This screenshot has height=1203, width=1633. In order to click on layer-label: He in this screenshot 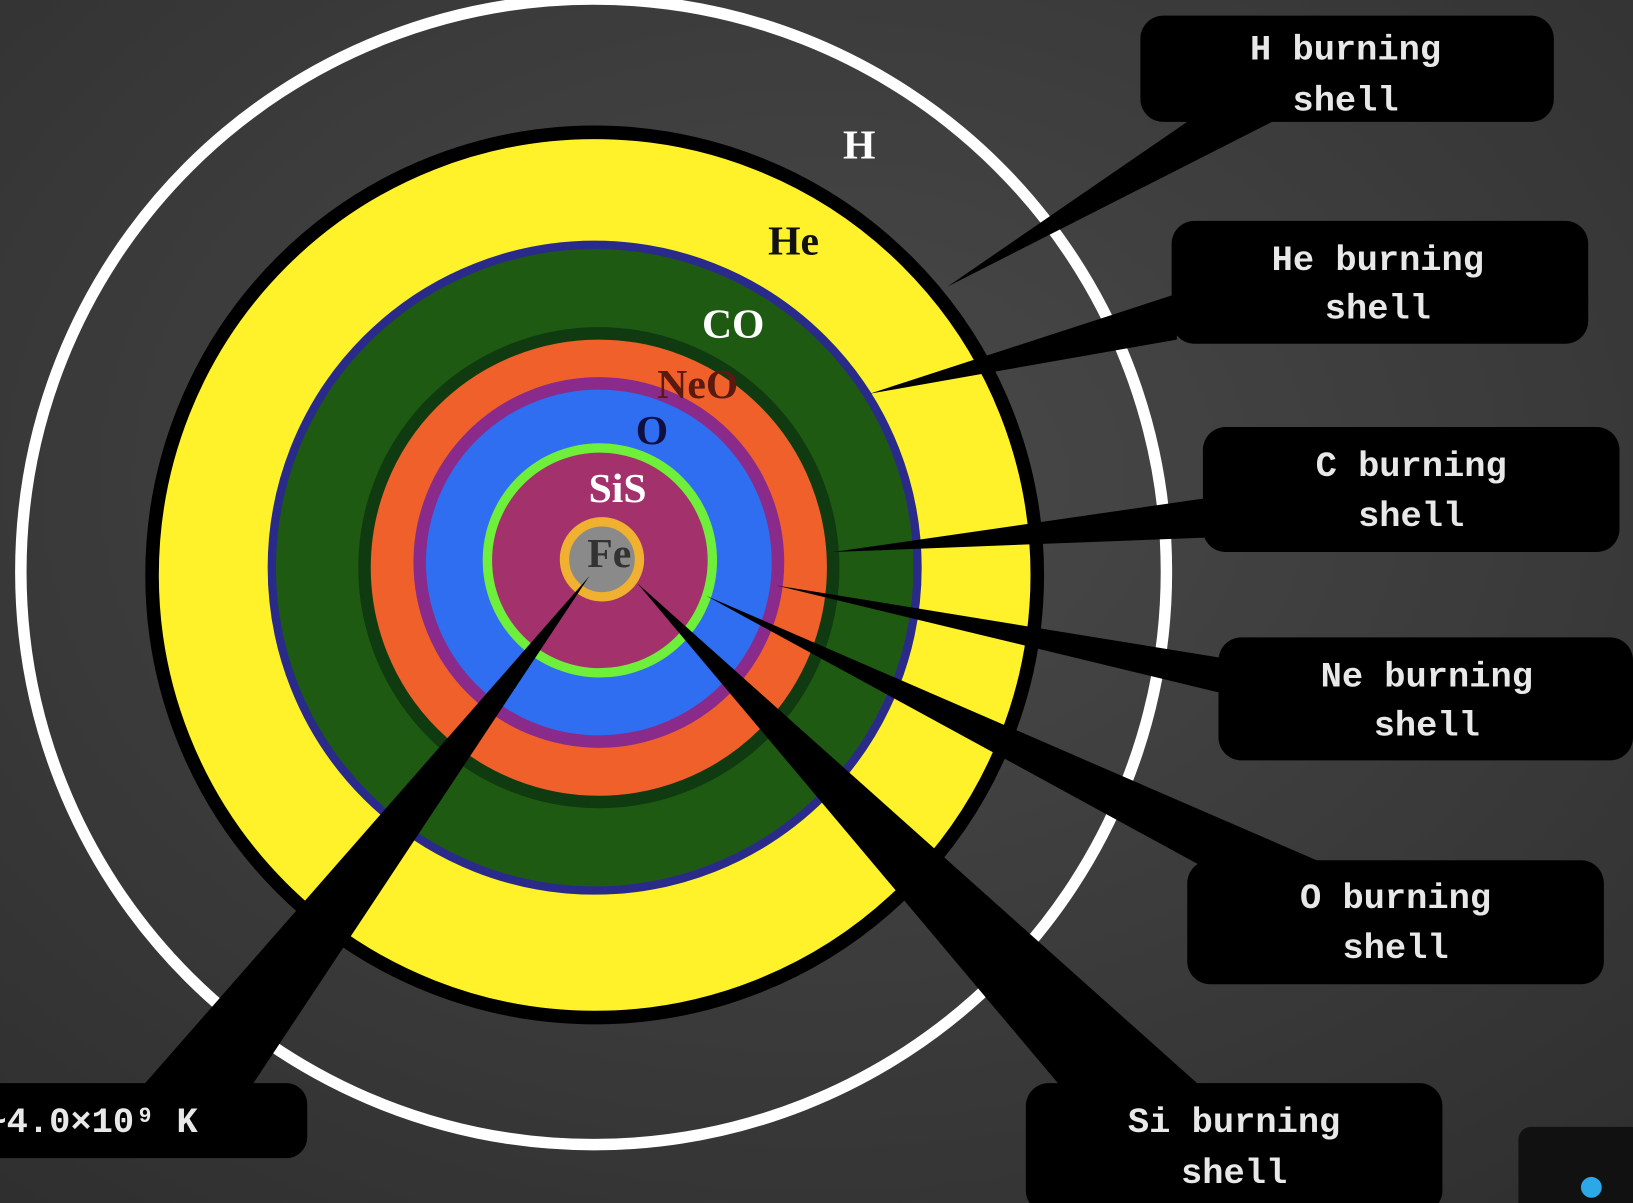, I will do `click(793, 241)`.